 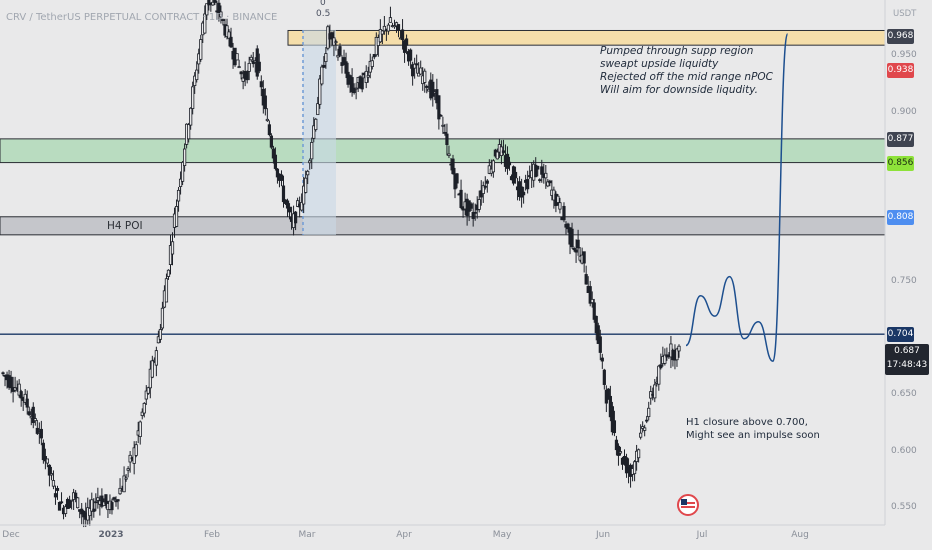 What do you see at coordinates (688, 505) in the screenshot?
I see `us-flag-icon` at bounding box center [688, 505].